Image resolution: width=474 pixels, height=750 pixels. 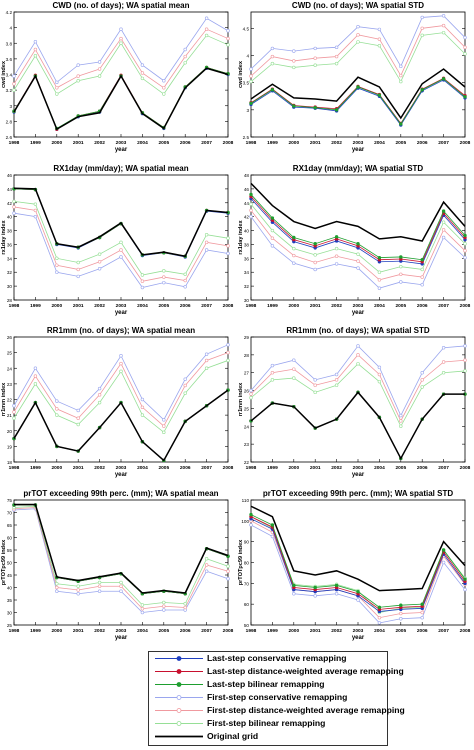 What do you see at coordinates (358, 313) in the screenshot?
I see `x-axis-label: year` at bounding box center [358, 313].